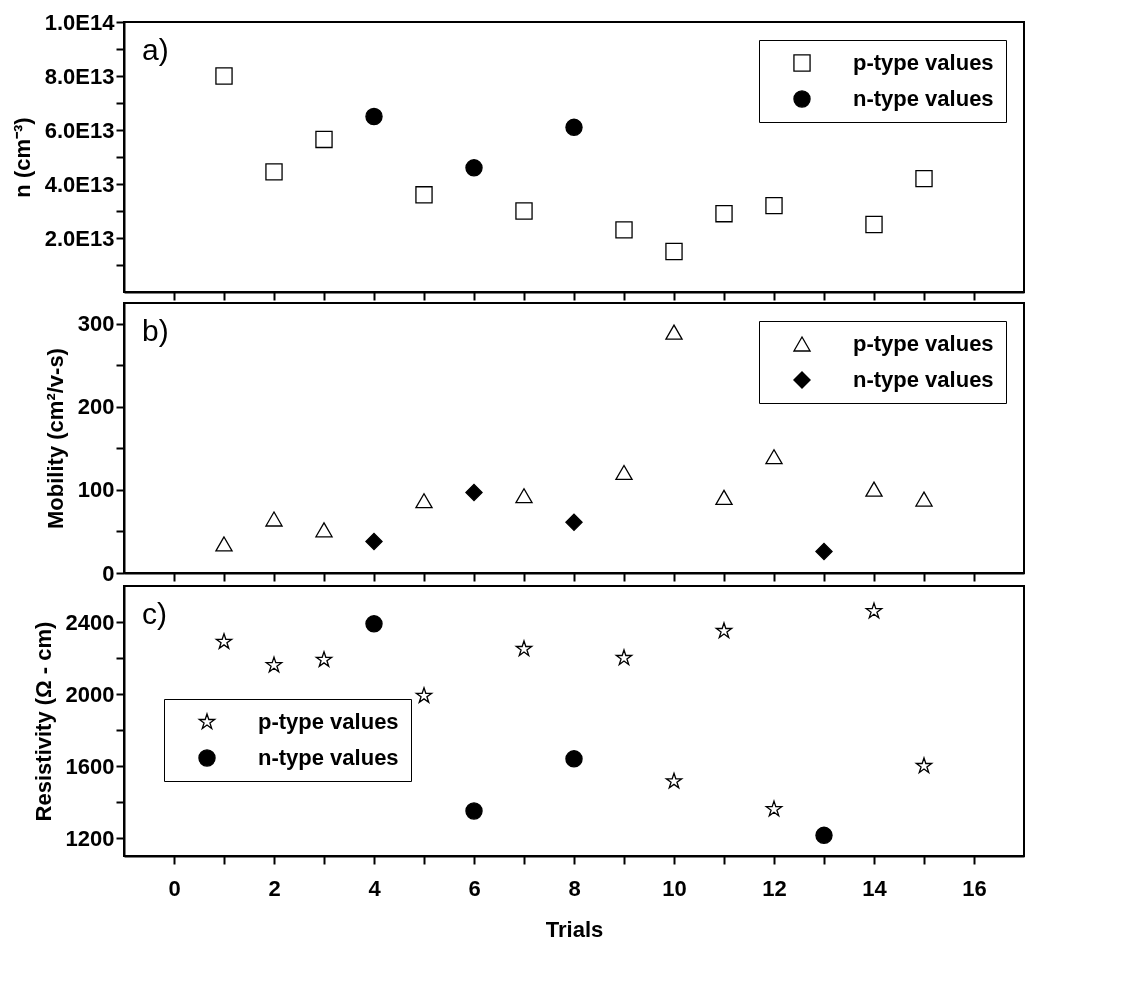 The image size is (1133, 1005). I want to click on y-tick-label: 1200, so click(90, 838).